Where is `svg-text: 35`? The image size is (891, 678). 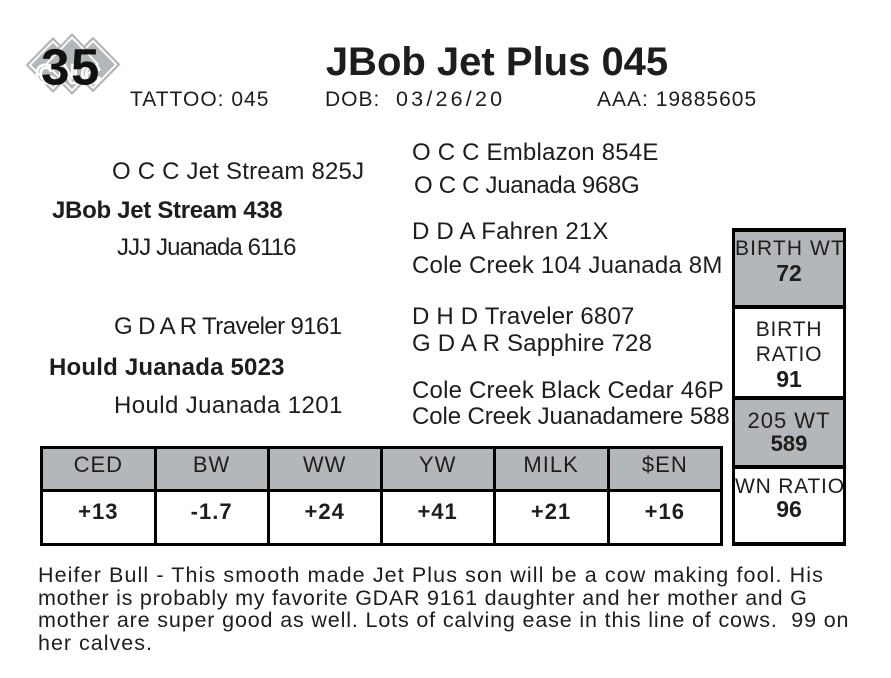
svg-text: 35 is located at coordinates (71, 67).